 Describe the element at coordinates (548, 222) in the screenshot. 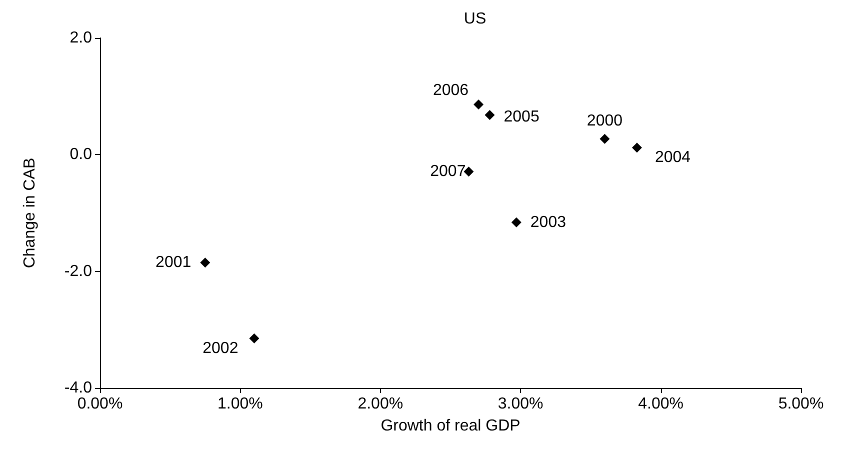

I see `annotation: 2003` at that location.